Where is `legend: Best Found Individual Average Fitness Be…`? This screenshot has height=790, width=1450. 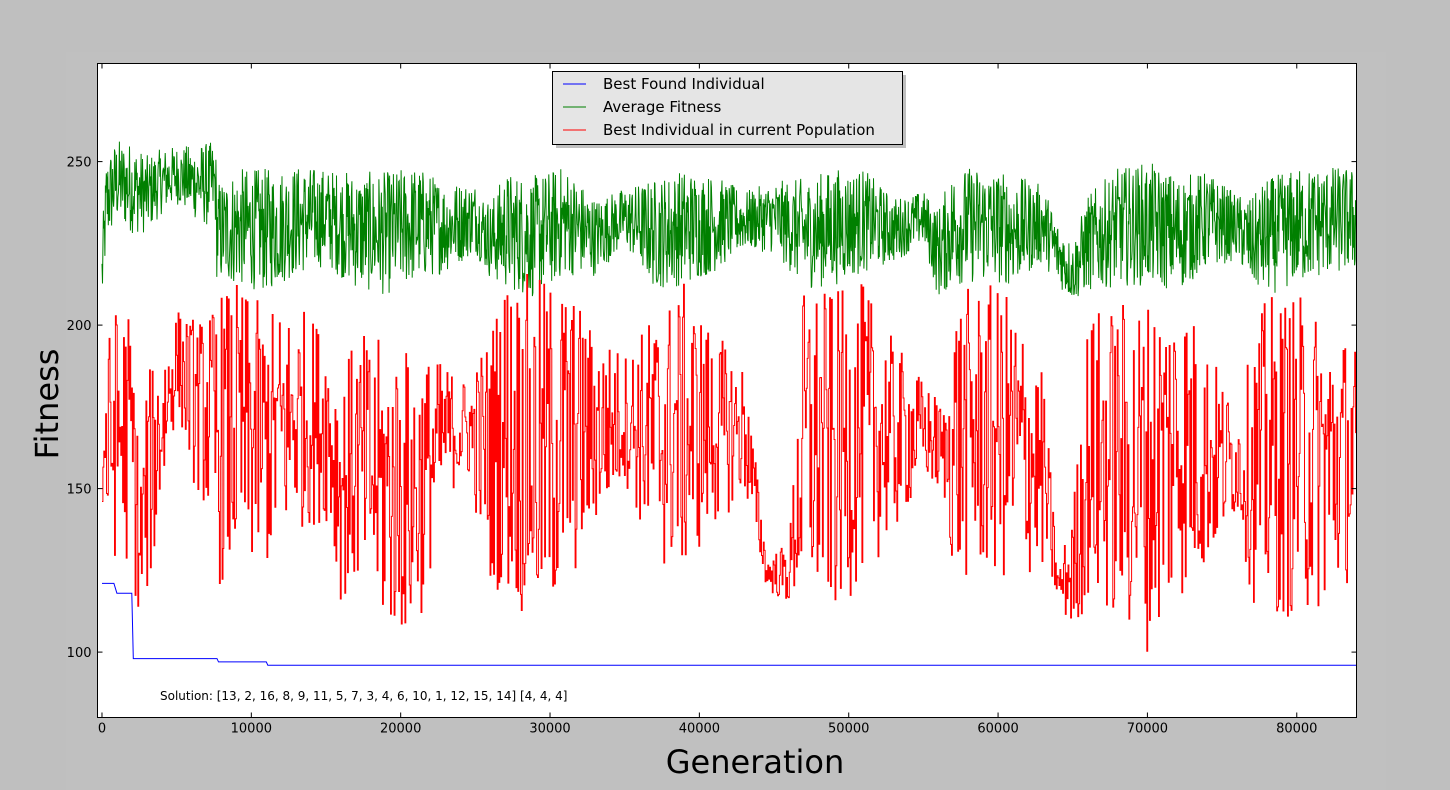
legend: Best Found Individual Average Fitness Be… is located at coordinates (729, 109).